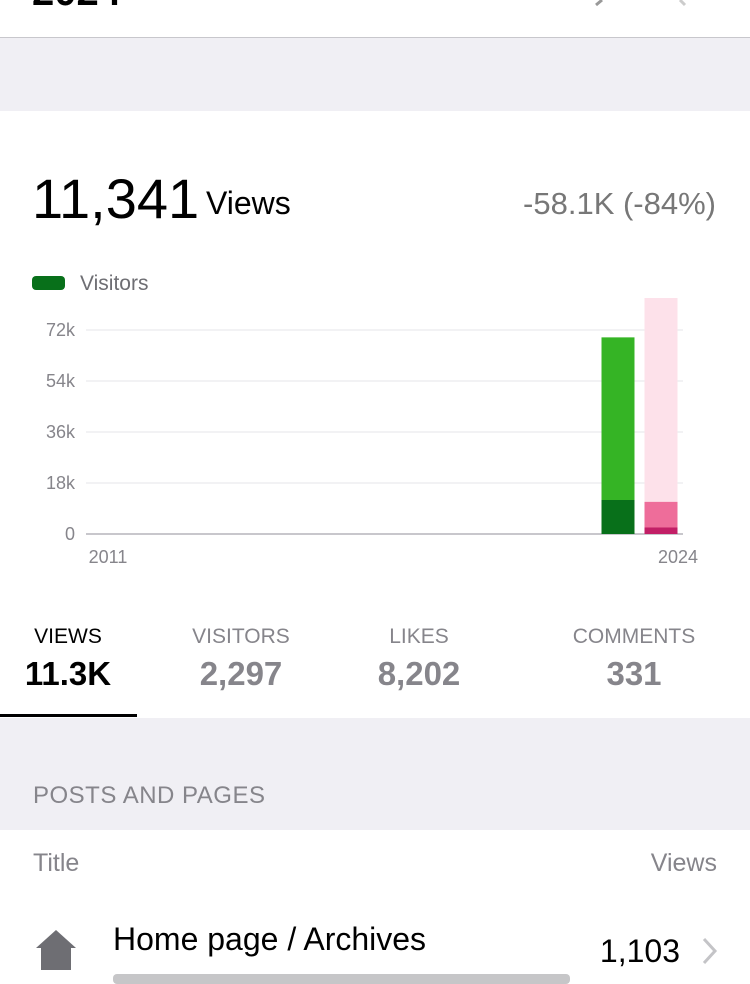 The width and height of the screenshot is (750, 984). Describe the element at coordinates (375, 74) in the screenshot. I see `separator` at that location.